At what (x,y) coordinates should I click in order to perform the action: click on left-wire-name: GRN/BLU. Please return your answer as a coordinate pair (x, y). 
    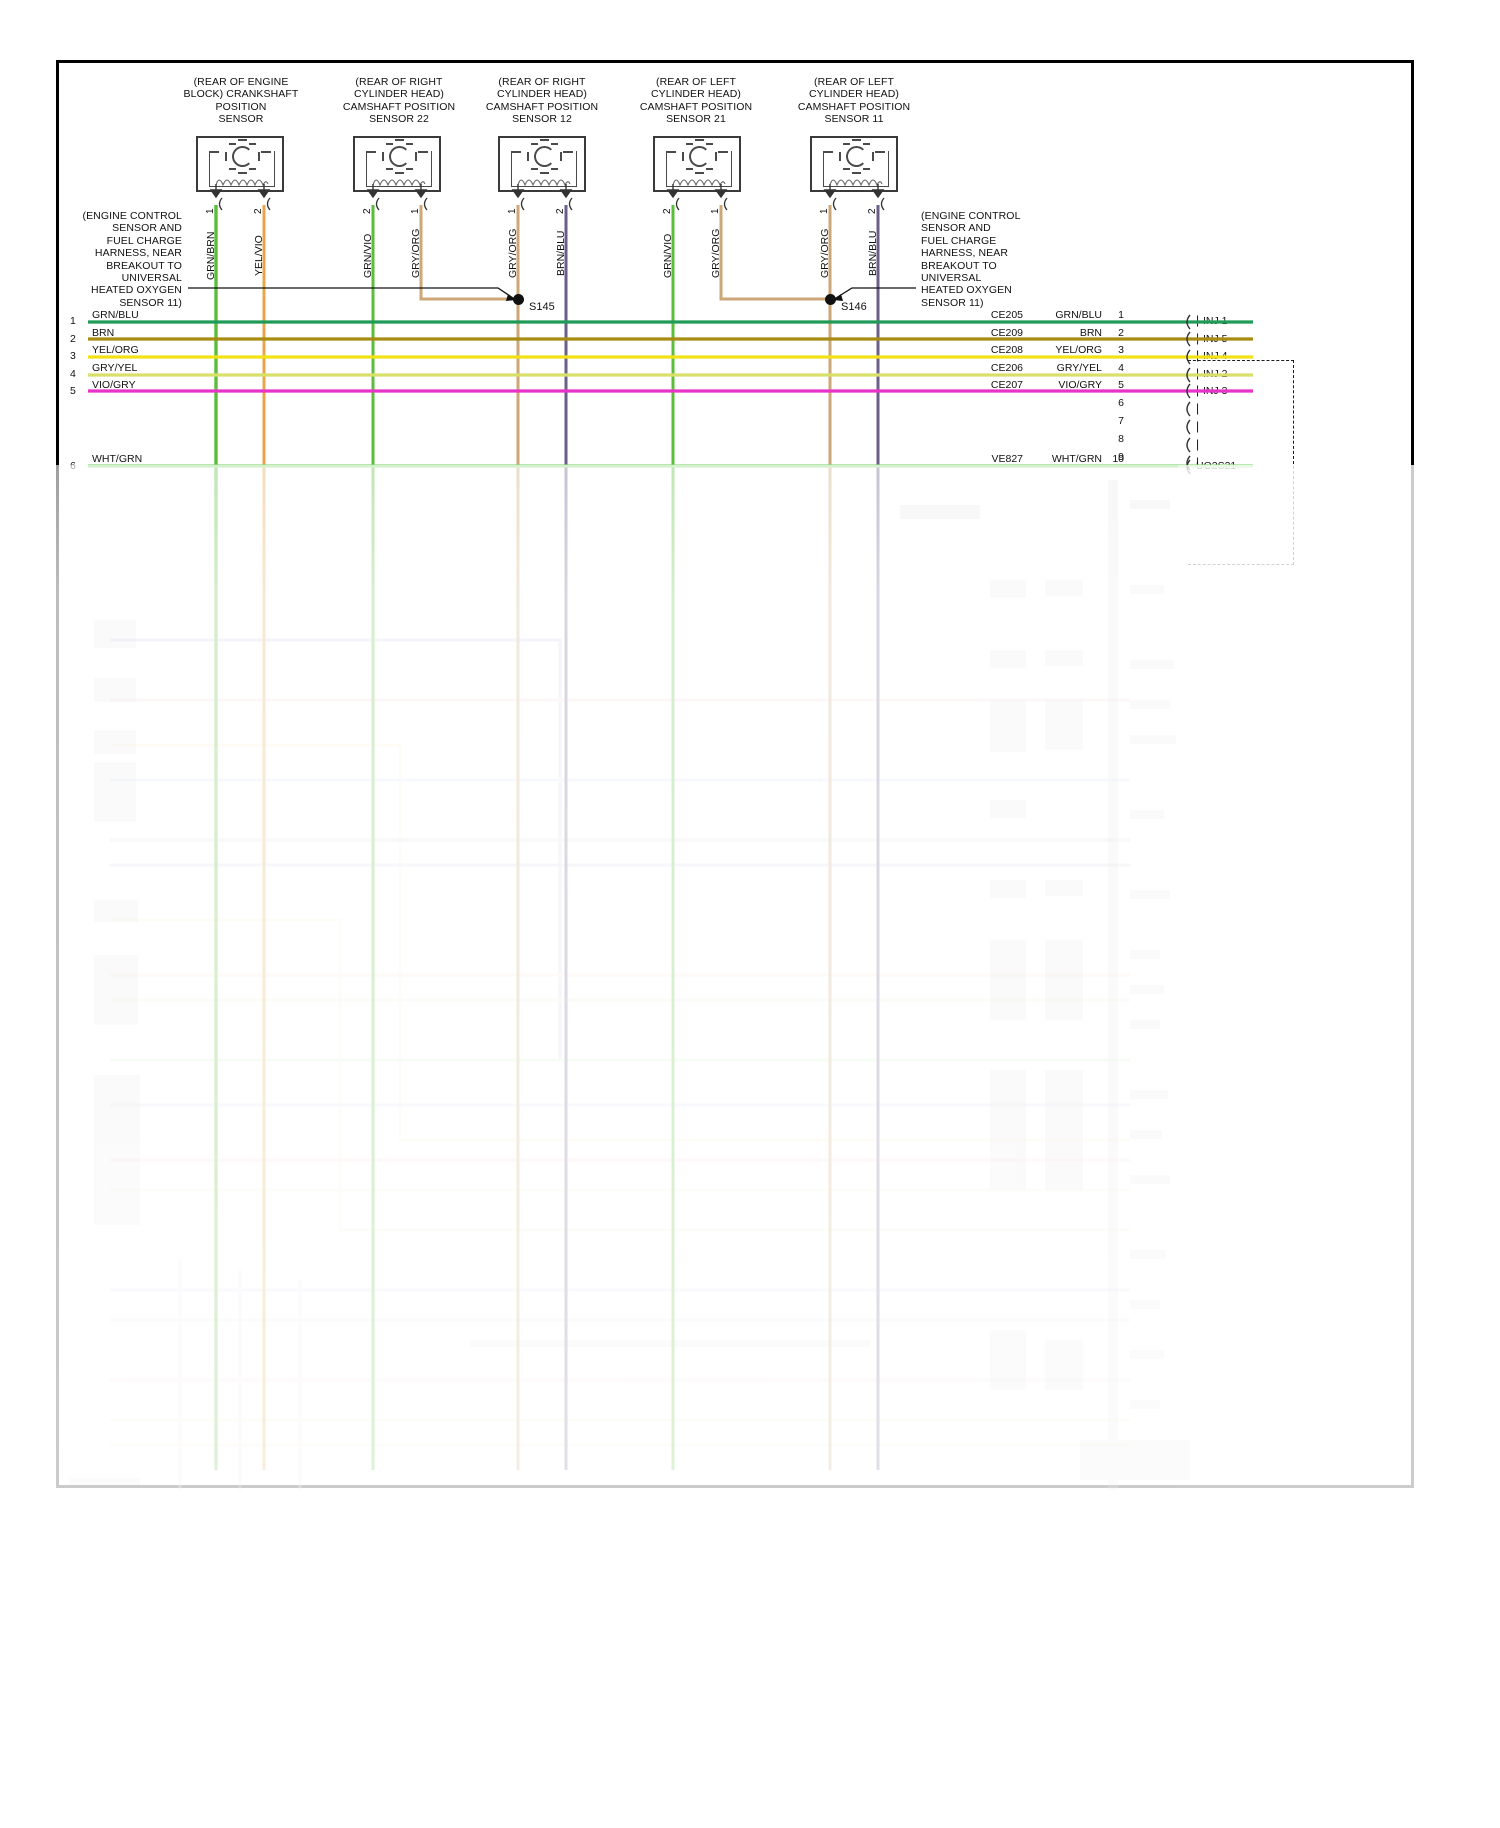
    Looking at the image, I should click on (115, 315).